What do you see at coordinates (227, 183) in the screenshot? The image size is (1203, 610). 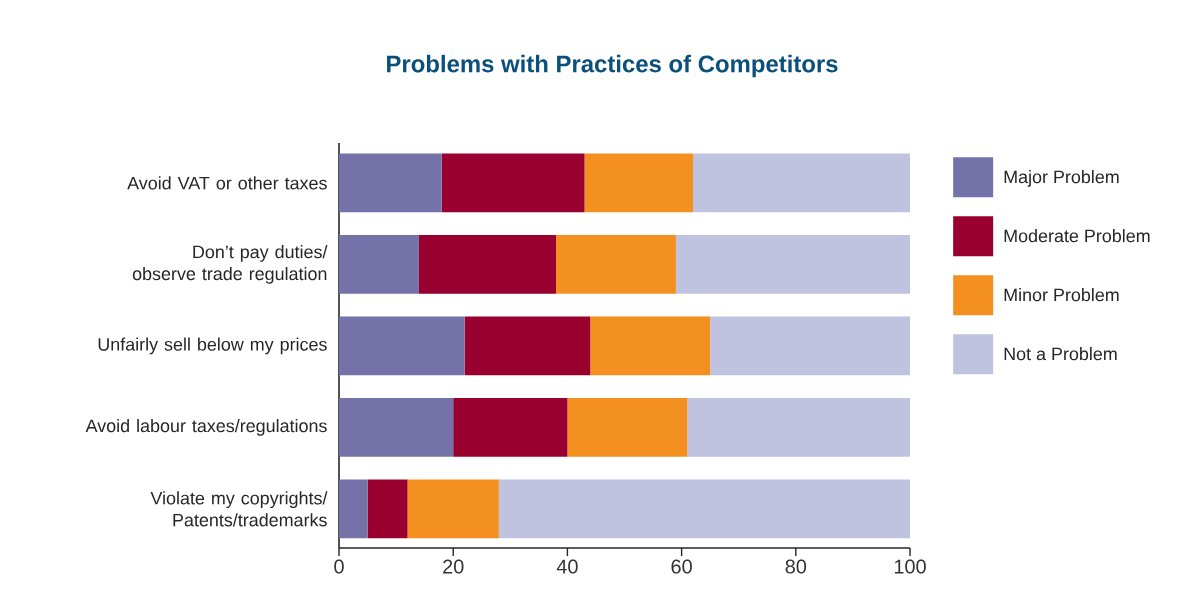 I see `y-tick-label: Avoid VAT or other taxes` at bounding box center [227, 183].